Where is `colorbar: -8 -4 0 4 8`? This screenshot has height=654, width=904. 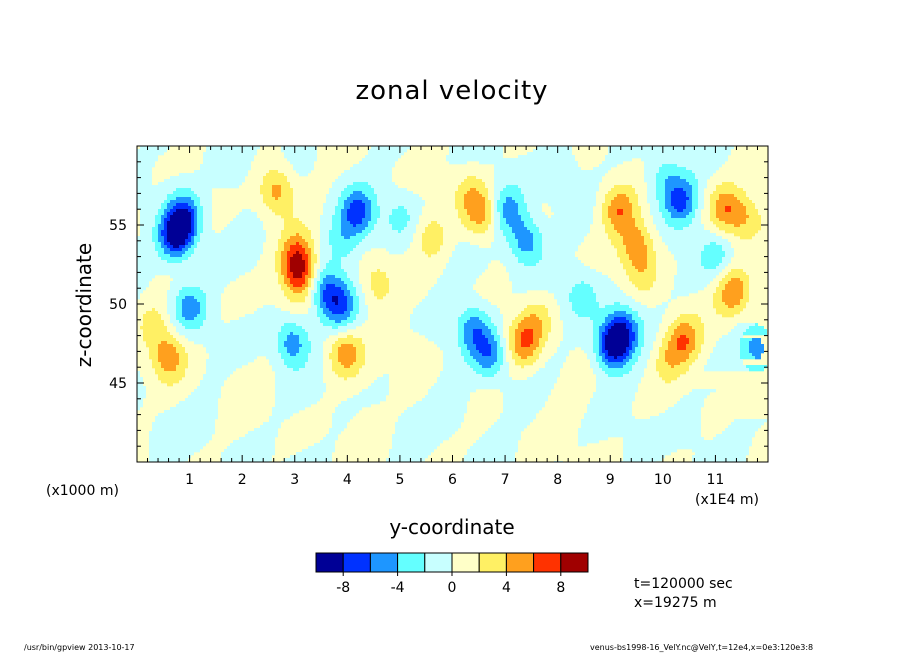 colorbar: -8 -4 0 4 8 is located at coordinates (452, 574).